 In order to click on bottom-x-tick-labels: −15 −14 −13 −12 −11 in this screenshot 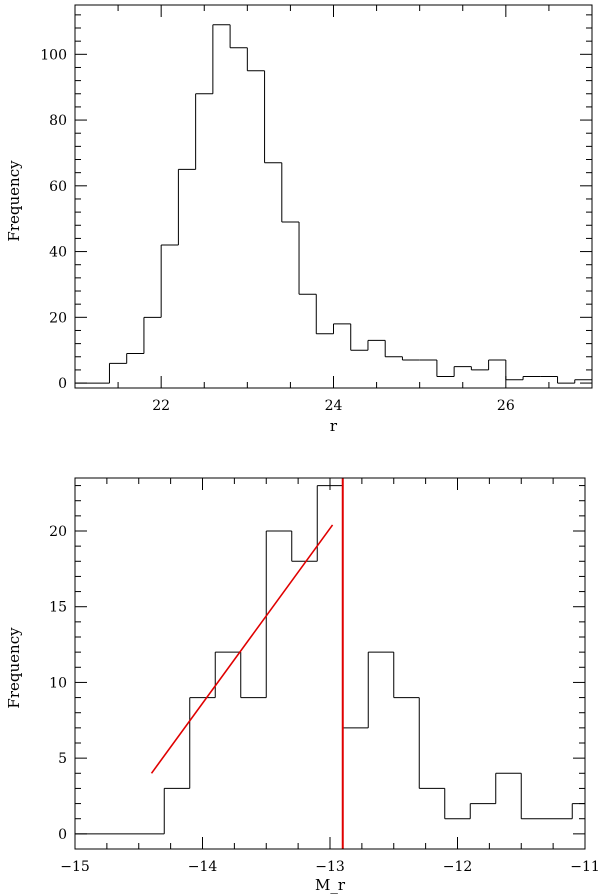, I will do `click(330, 867)`.